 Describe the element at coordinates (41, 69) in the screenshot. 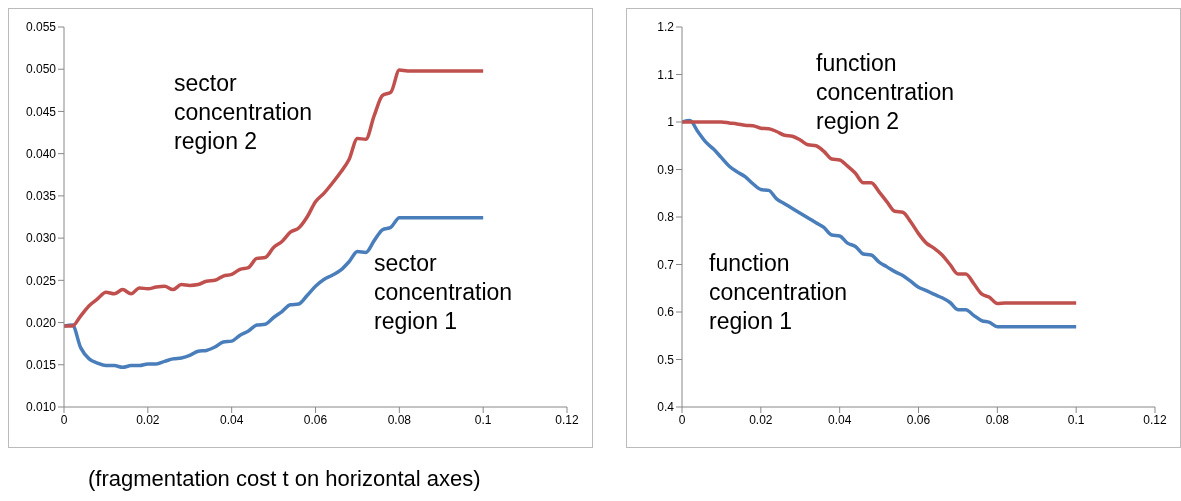

I see `y-tick-label: 0.050` at that location.